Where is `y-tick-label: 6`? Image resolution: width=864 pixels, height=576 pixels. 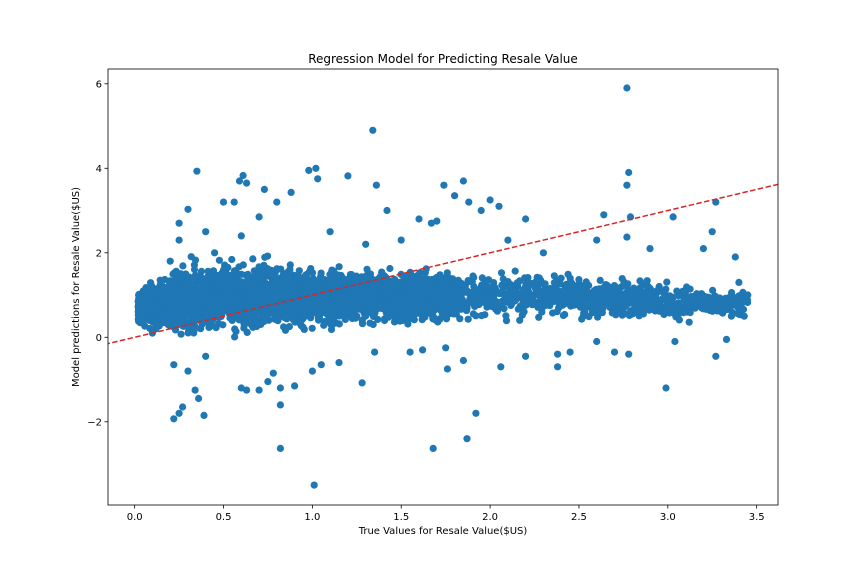
y-tick-label: 6 is located at coordinates (99, 84).